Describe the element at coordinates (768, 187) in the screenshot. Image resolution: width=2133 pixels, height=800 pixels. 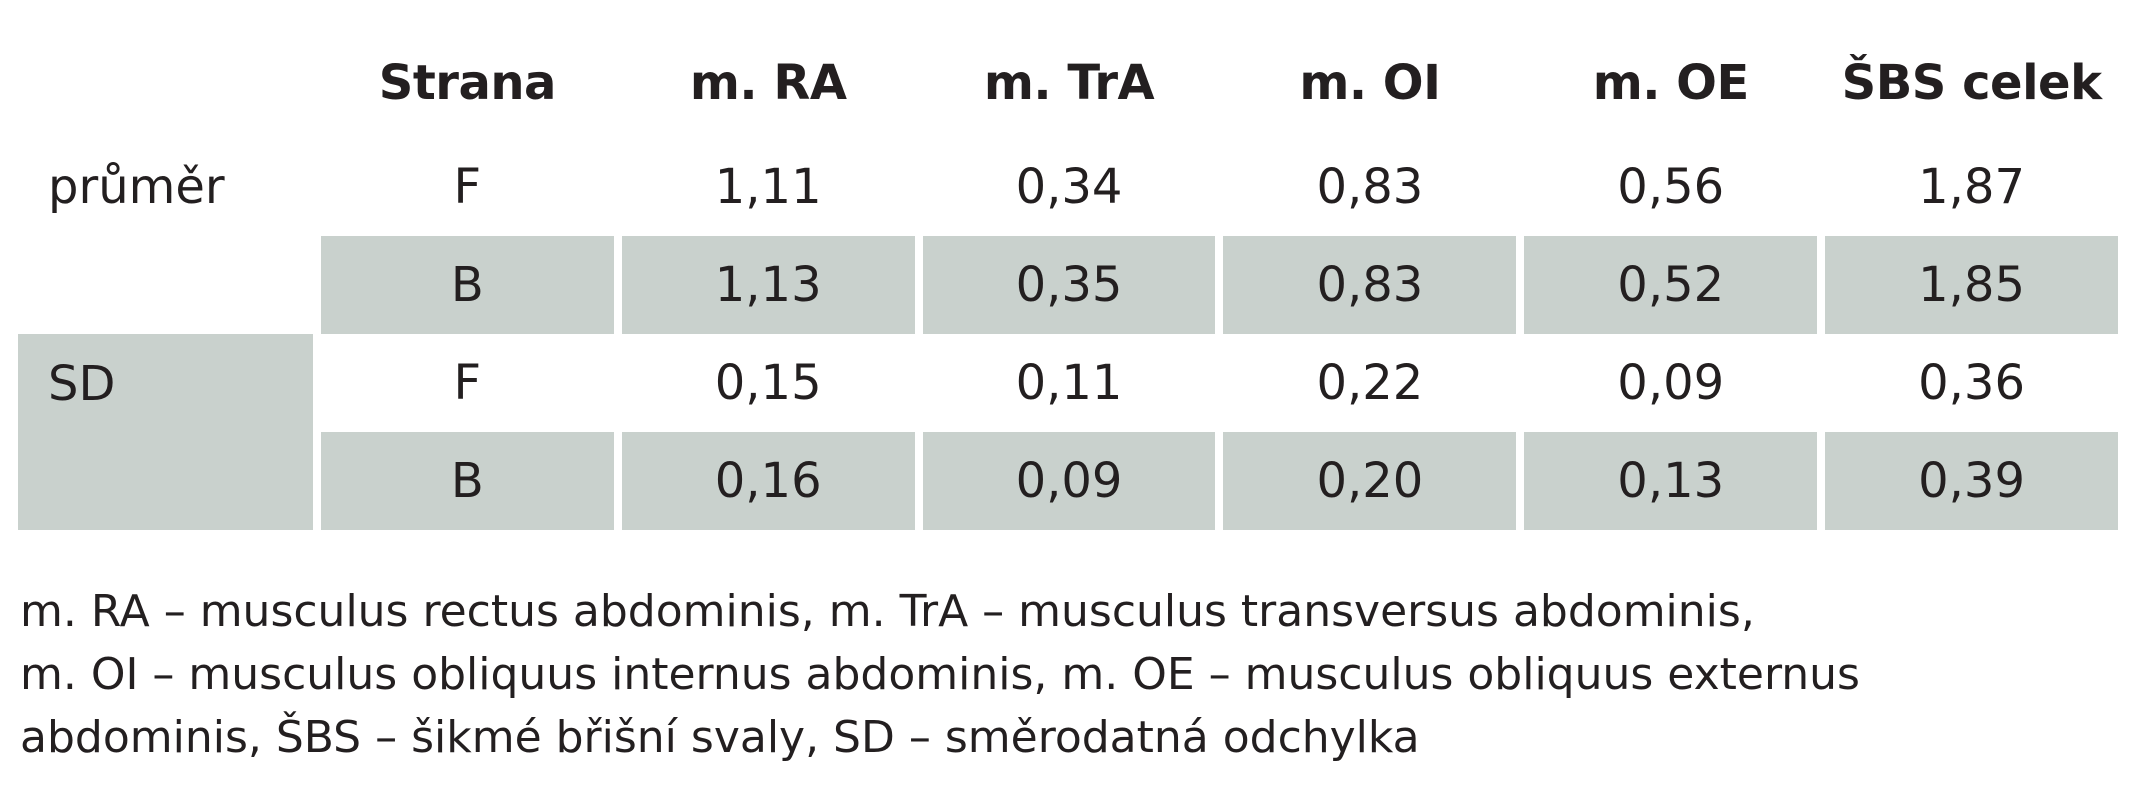
I see `value-cell: 1,11` at that location.